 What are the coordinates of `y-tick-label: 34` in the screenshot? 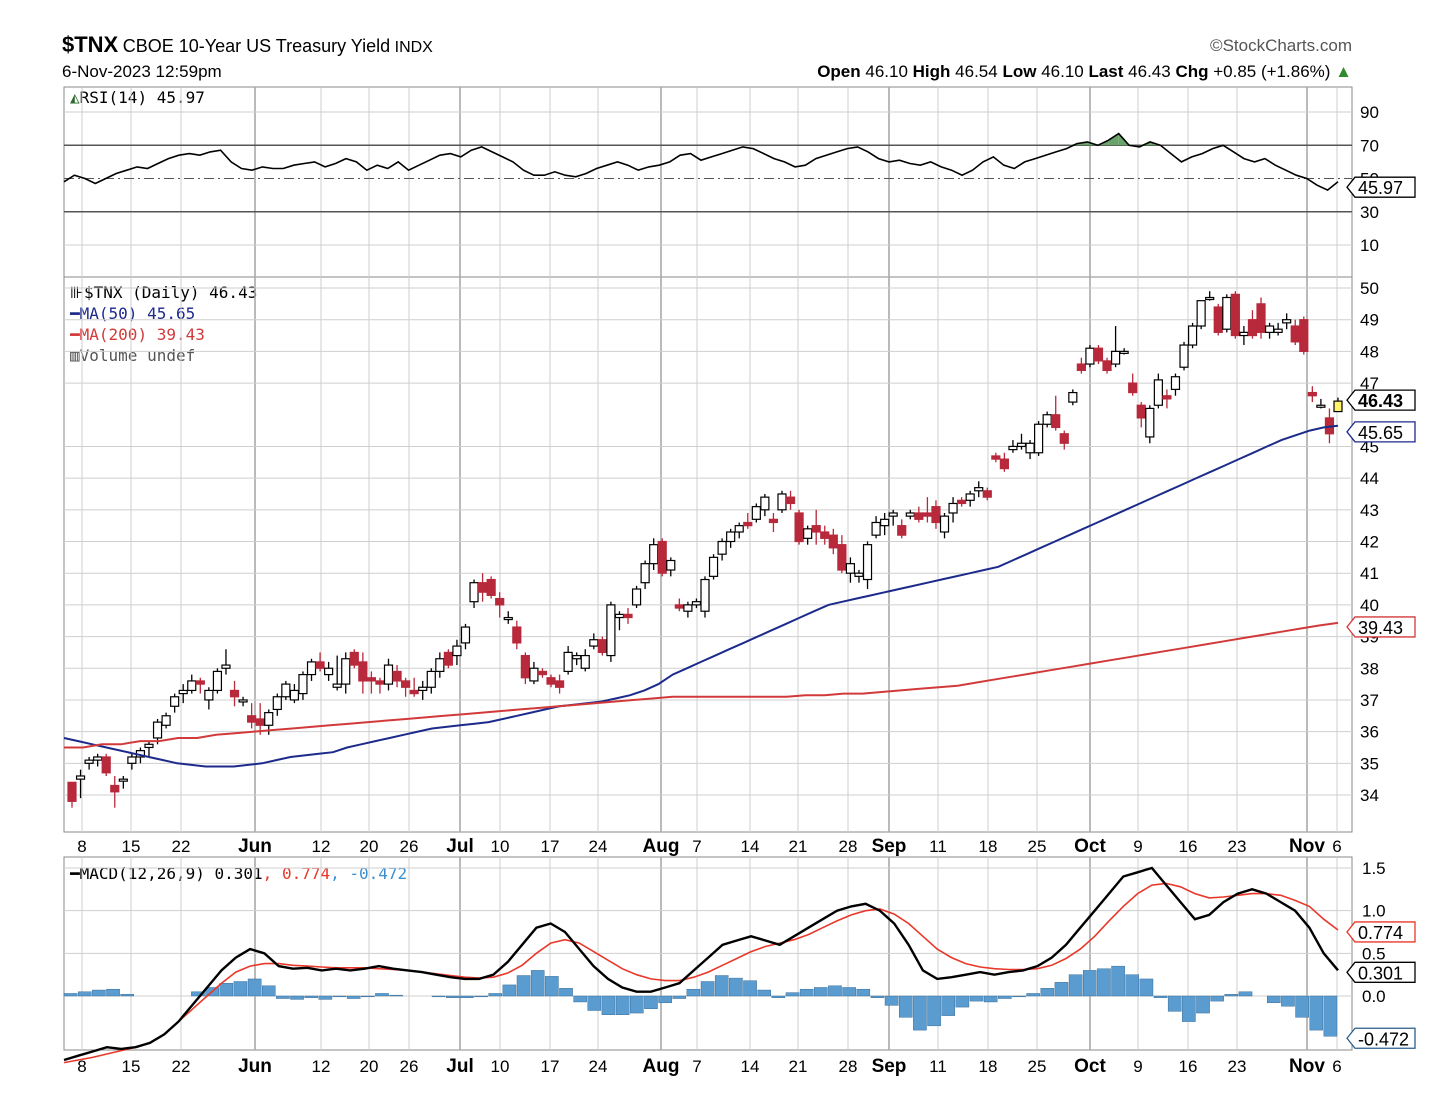 It's located at (1369, 795).